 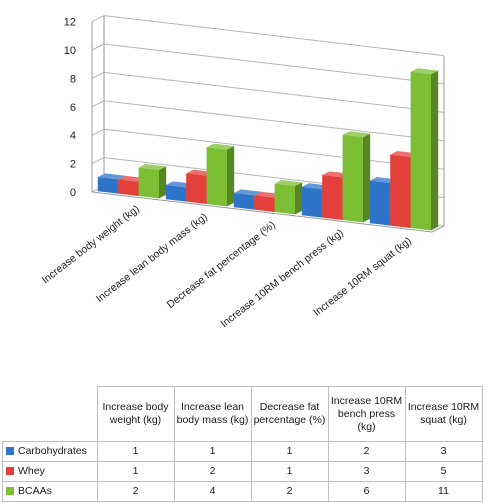 I want to click on series-label-cell: Carbohydrates, so click(x=50, y=451).